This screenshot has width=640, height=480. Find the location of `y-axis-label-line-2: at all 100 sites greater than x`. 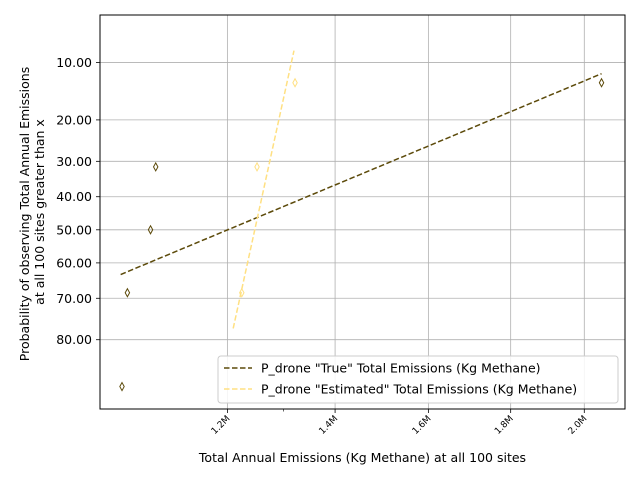

y-axis-label-line-2: at all 100 sites greater than x is located at coordinates (39, 212).